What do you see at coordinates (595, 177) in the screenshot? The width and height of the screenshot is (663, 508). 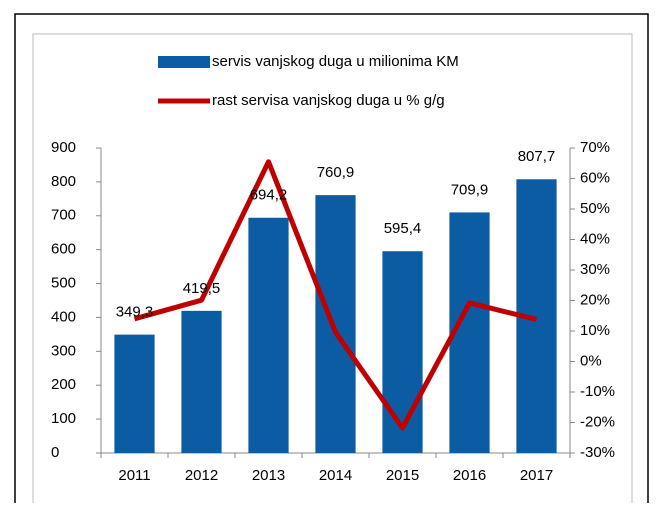 I see `y2-tick-label: 60%` at bounding box center [595, 177].